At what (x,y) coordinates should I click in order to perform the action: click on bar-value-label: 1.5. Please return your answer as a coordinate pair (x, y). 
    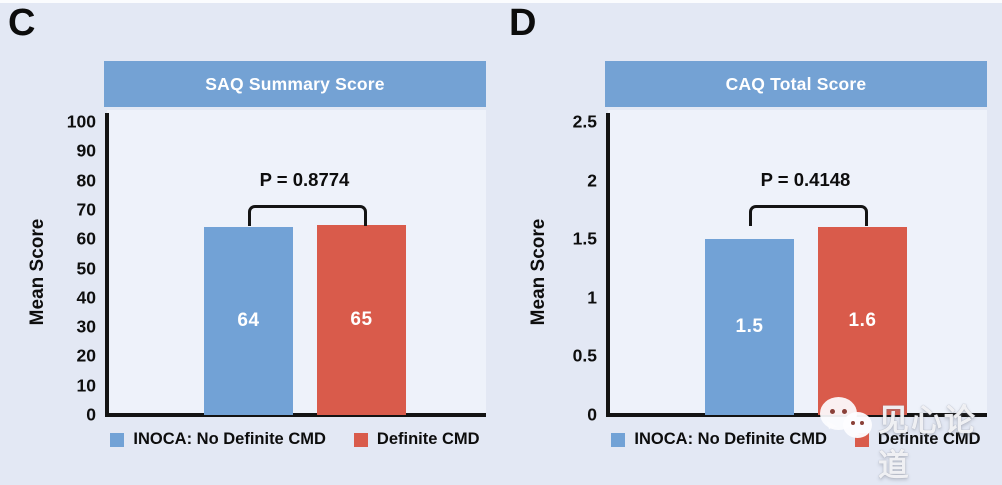
    Looking at the image, I should click on (749, 327).